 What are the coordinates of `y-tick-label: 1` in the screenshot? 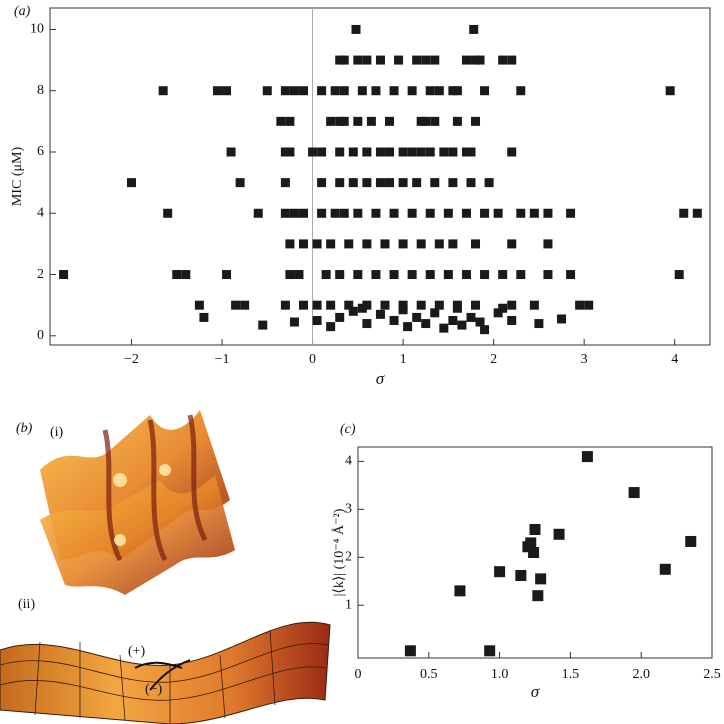 It's located at (348, 604).